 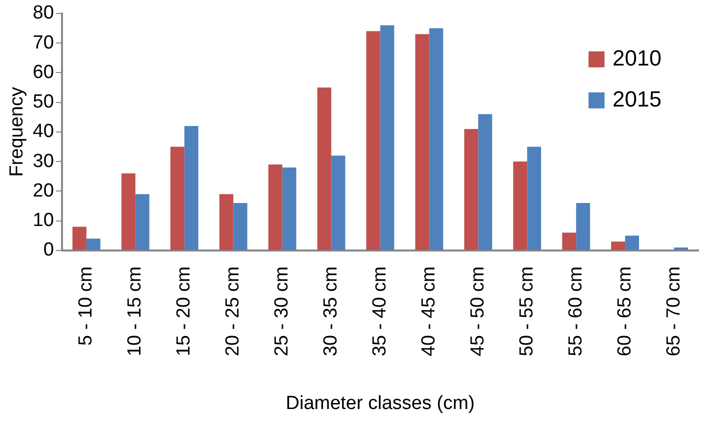 What do you see at coordinates (48, 250) in the screenshot?
I see `y-tick-label: 0` at bounding box center [48, 250].